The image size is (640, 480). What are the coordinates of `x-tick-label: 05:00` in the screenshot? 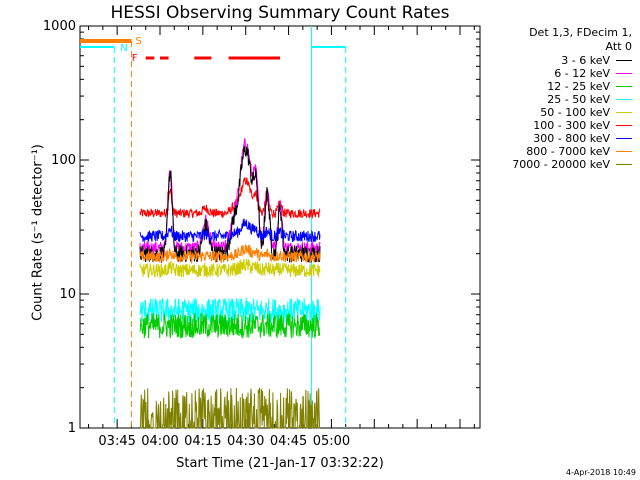 It's located at (331, 441).